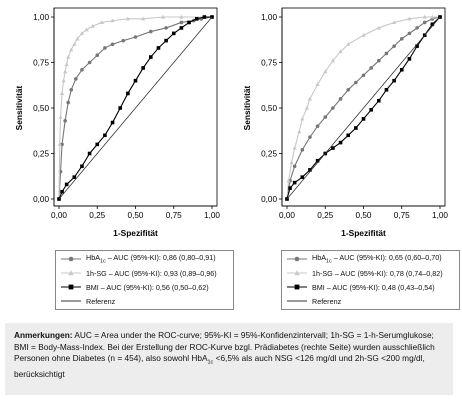 The image size is (462, 400). Describe the element at coordinates (377, 273) in the screenshot. I see `legend-label: 1h-SG – AUC (95%-KI): 0,78 (0,74–0,82)` at that location.